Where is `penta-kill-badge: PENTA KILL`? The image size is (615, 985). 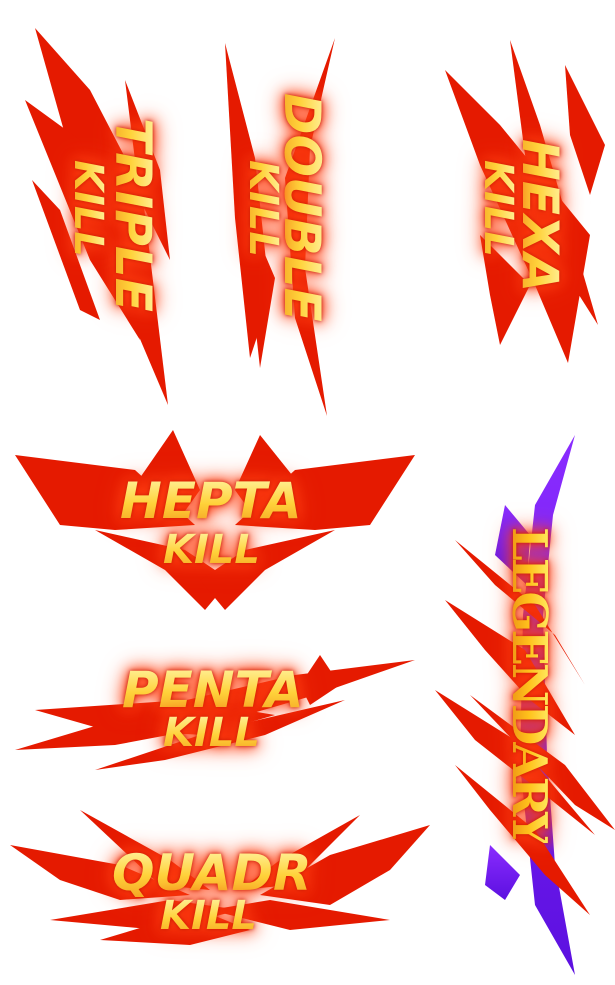
penta-kill-badge: PENTA KILL is located at coordinates (215, 707).